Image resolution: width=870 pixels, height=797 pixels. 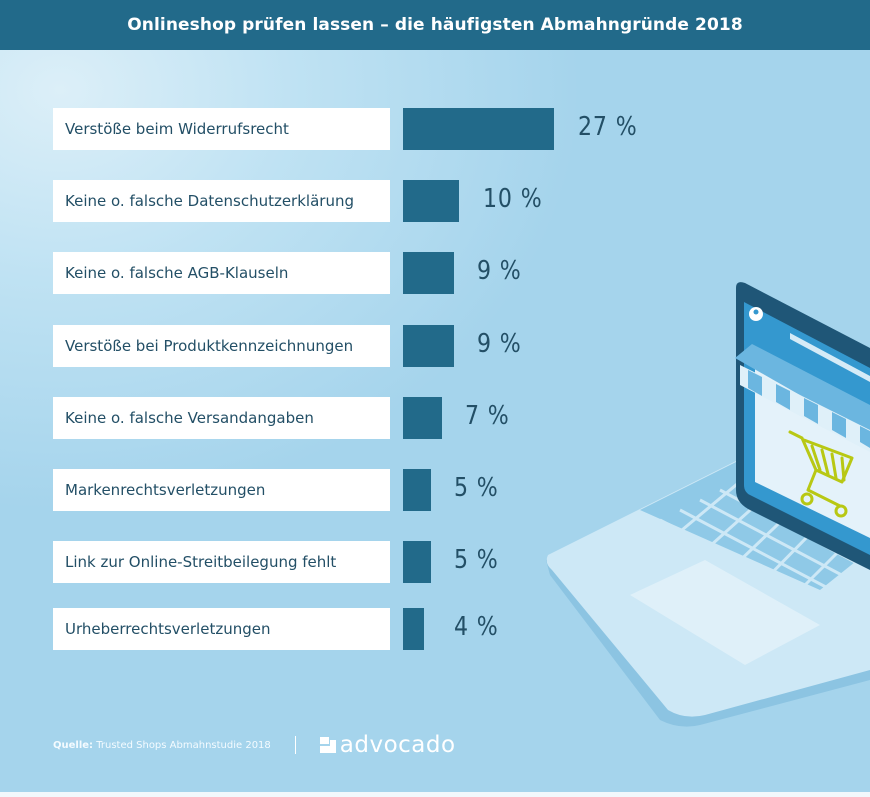 What do you see at coordinates (608, 127) in the screenshot?
I see `bar-value: 27 %` at bounding box center [608, 127].